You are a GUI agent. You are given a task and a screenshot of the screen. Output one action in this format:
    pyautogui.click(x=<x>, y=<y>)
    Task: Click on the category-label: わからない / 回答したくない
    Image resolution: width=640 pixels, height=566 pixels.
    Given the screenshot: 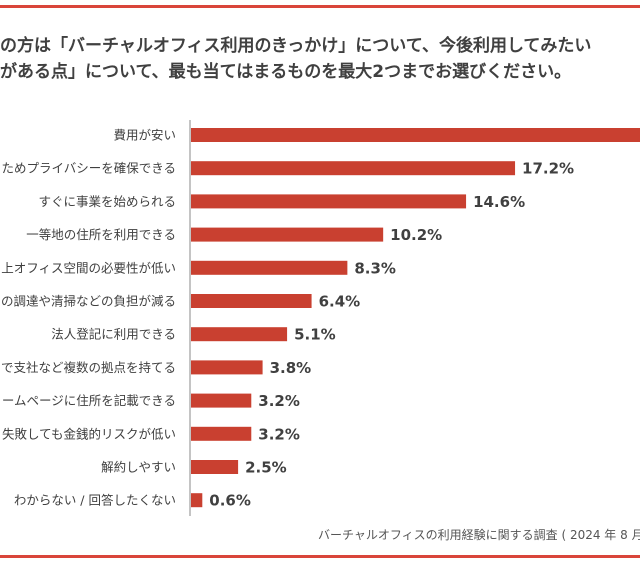 What is the action you would take?
    pyautogui.click(x=95, y=500)
    